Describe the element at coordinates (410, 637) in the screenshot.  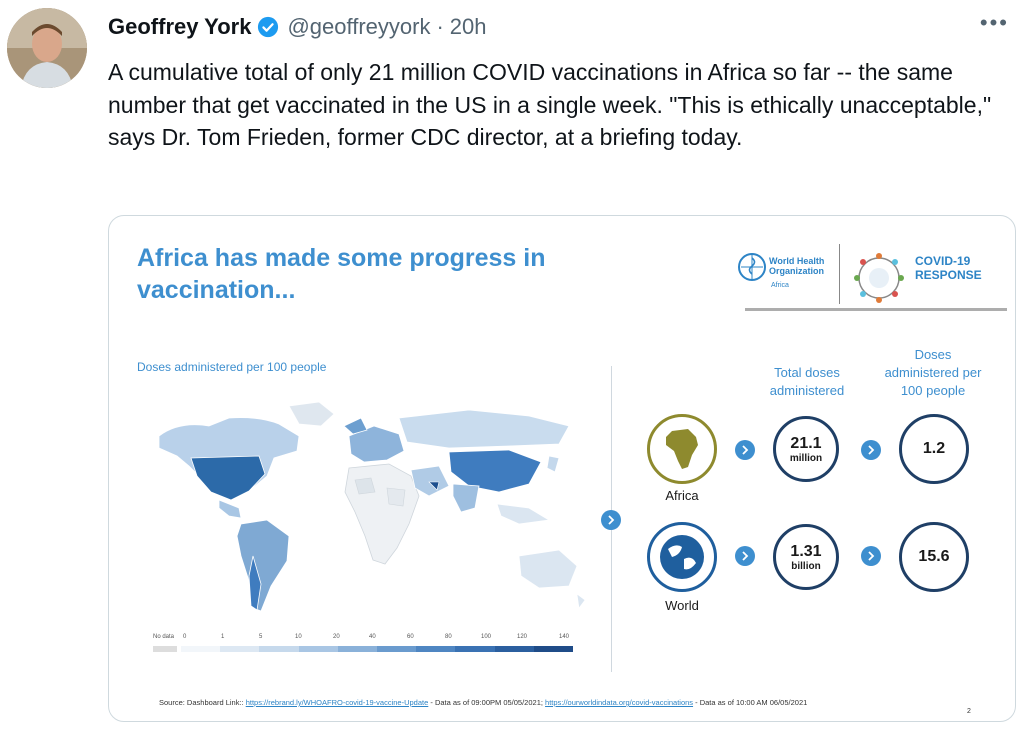
I see `legend-tick: 60` at that location.